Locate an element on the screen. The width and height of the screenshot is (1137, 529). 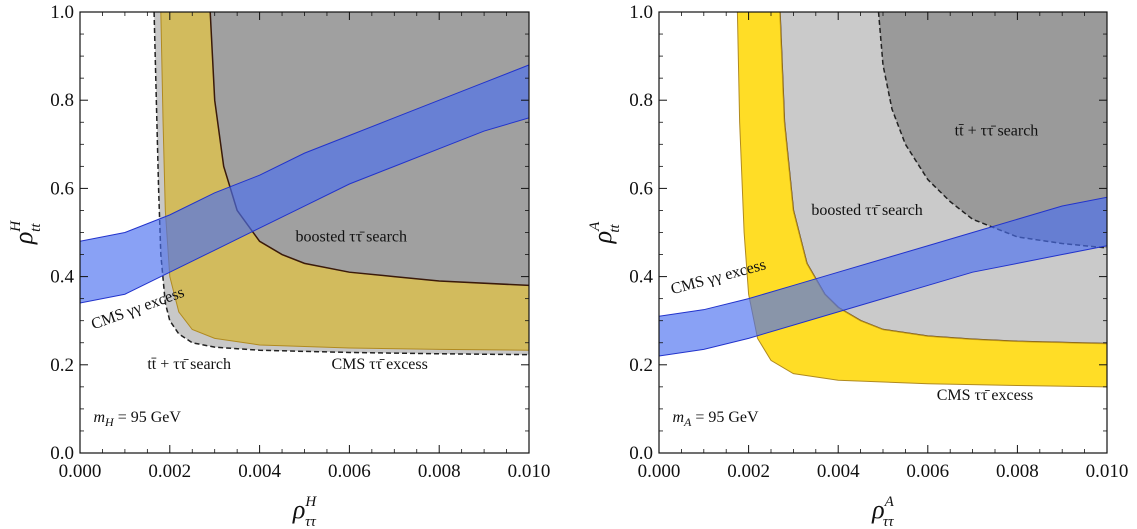
boundary-boosted-search is located at coordinates (369, 149).